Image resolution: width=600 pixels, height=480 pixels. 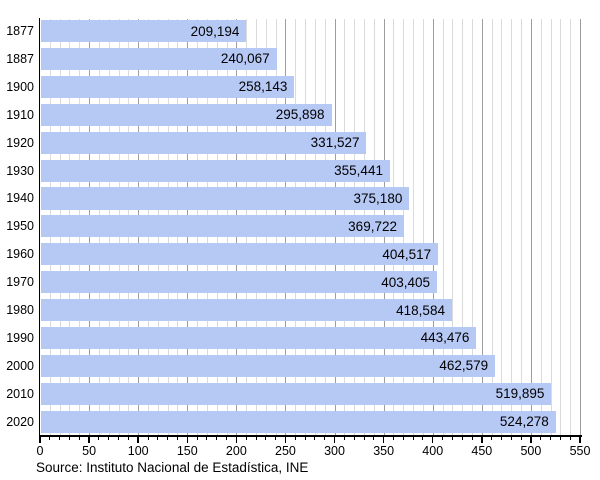 What do you see at coordinates (187, 451) in the screenshot?
I see `x-tick-label-150: 150` at bounding box center [187, 451].